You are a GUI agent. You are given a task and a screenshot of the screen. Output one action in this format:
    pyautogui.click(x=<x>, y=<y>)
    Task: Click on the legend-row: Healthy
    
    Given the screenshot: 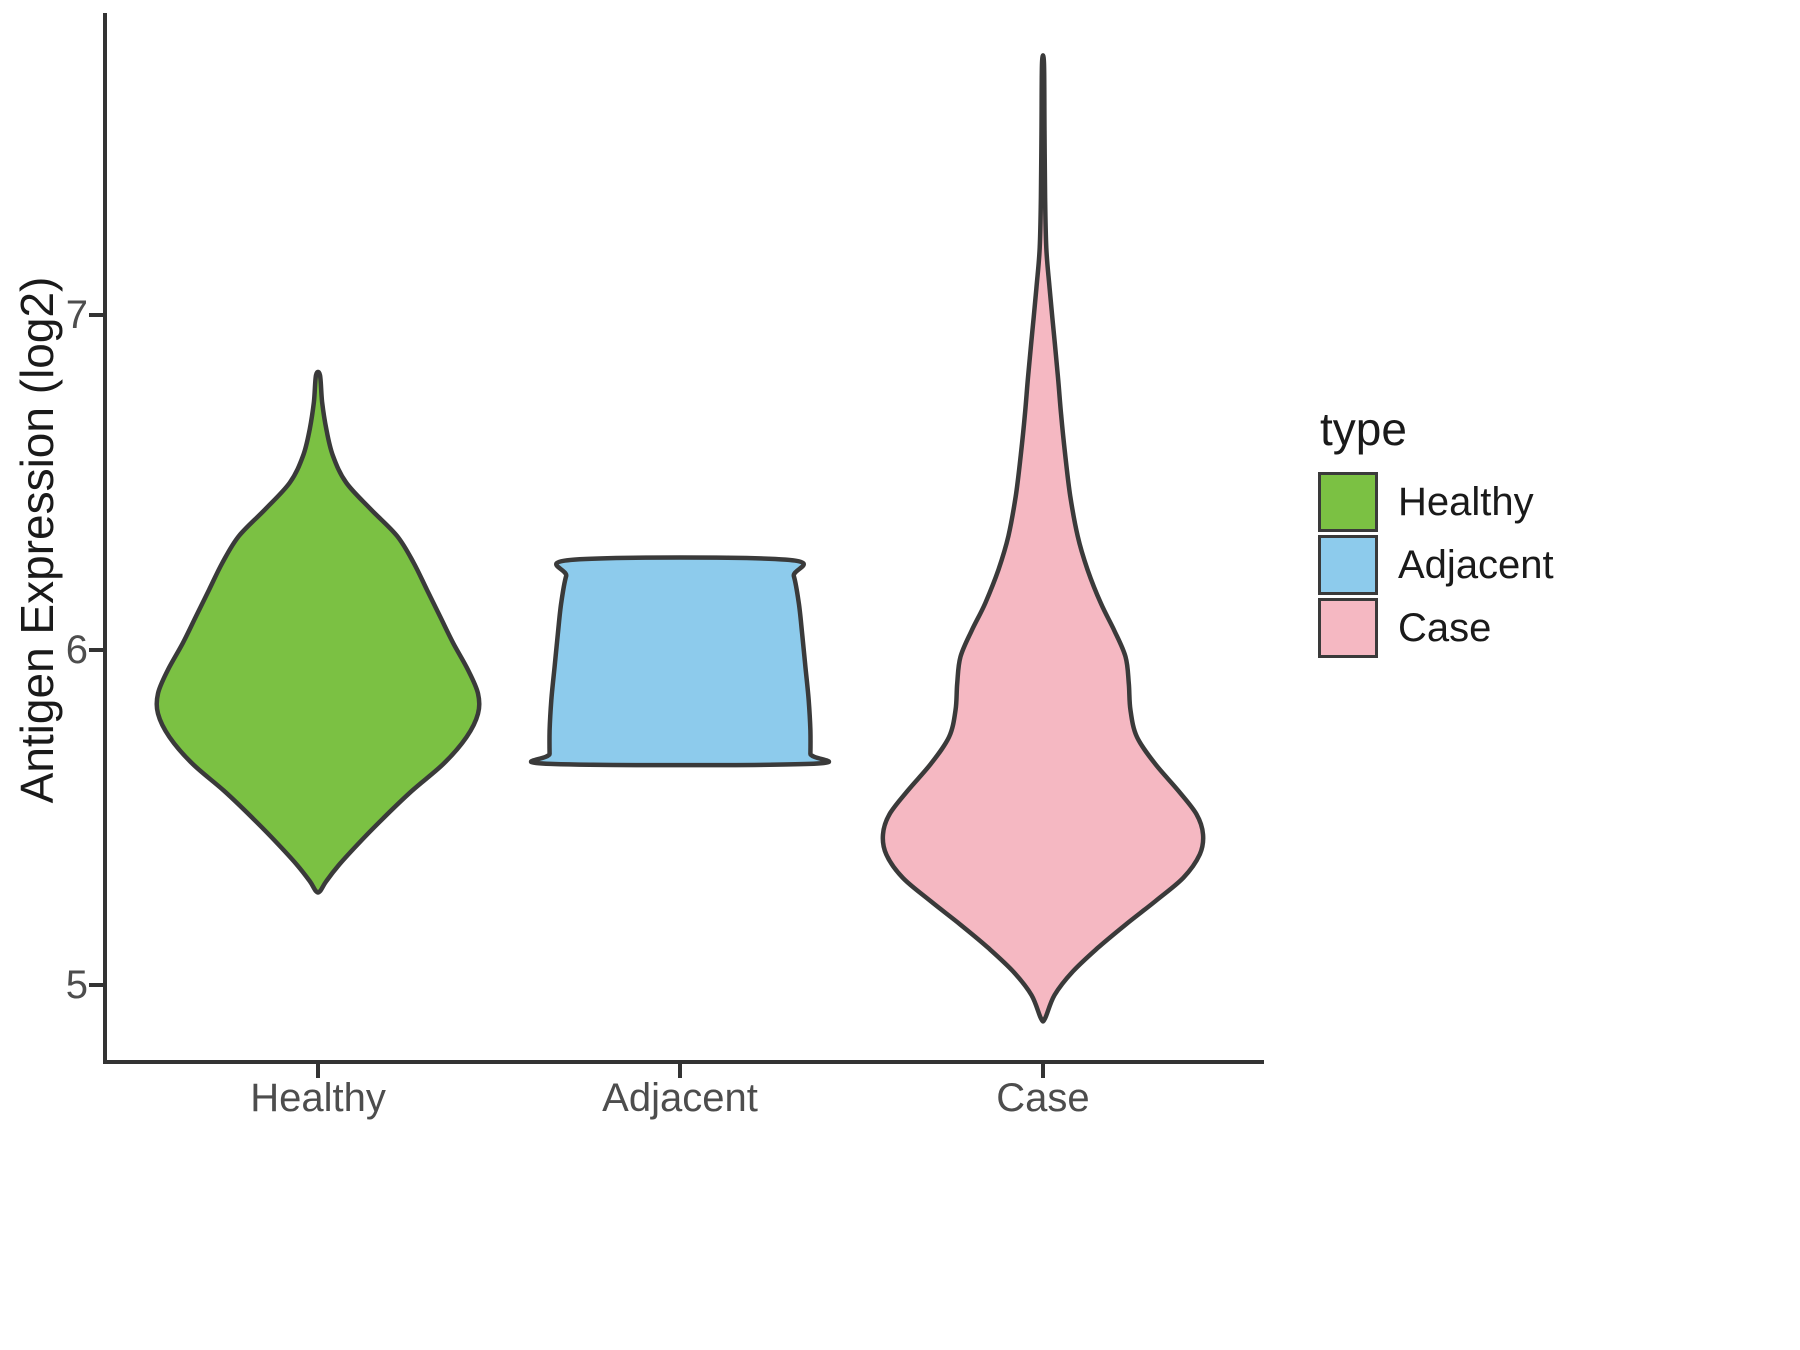 What is the action you would take?
    pyautogui.click(x=1436, y=502)
    